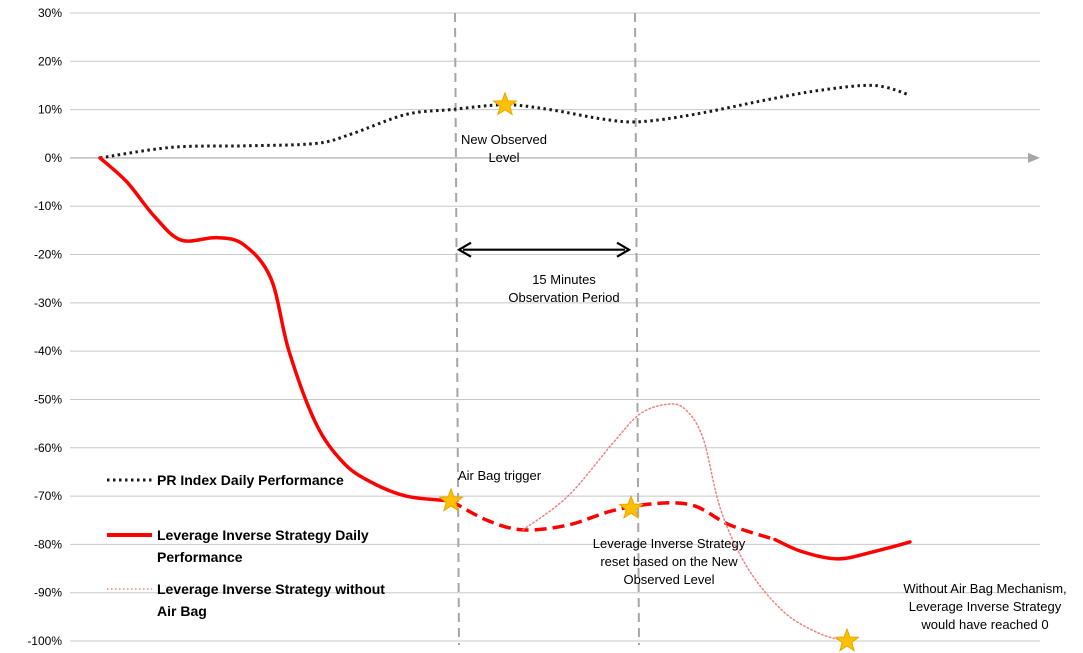  I want to click on y-tick-label: 10%, so click(50, 110).